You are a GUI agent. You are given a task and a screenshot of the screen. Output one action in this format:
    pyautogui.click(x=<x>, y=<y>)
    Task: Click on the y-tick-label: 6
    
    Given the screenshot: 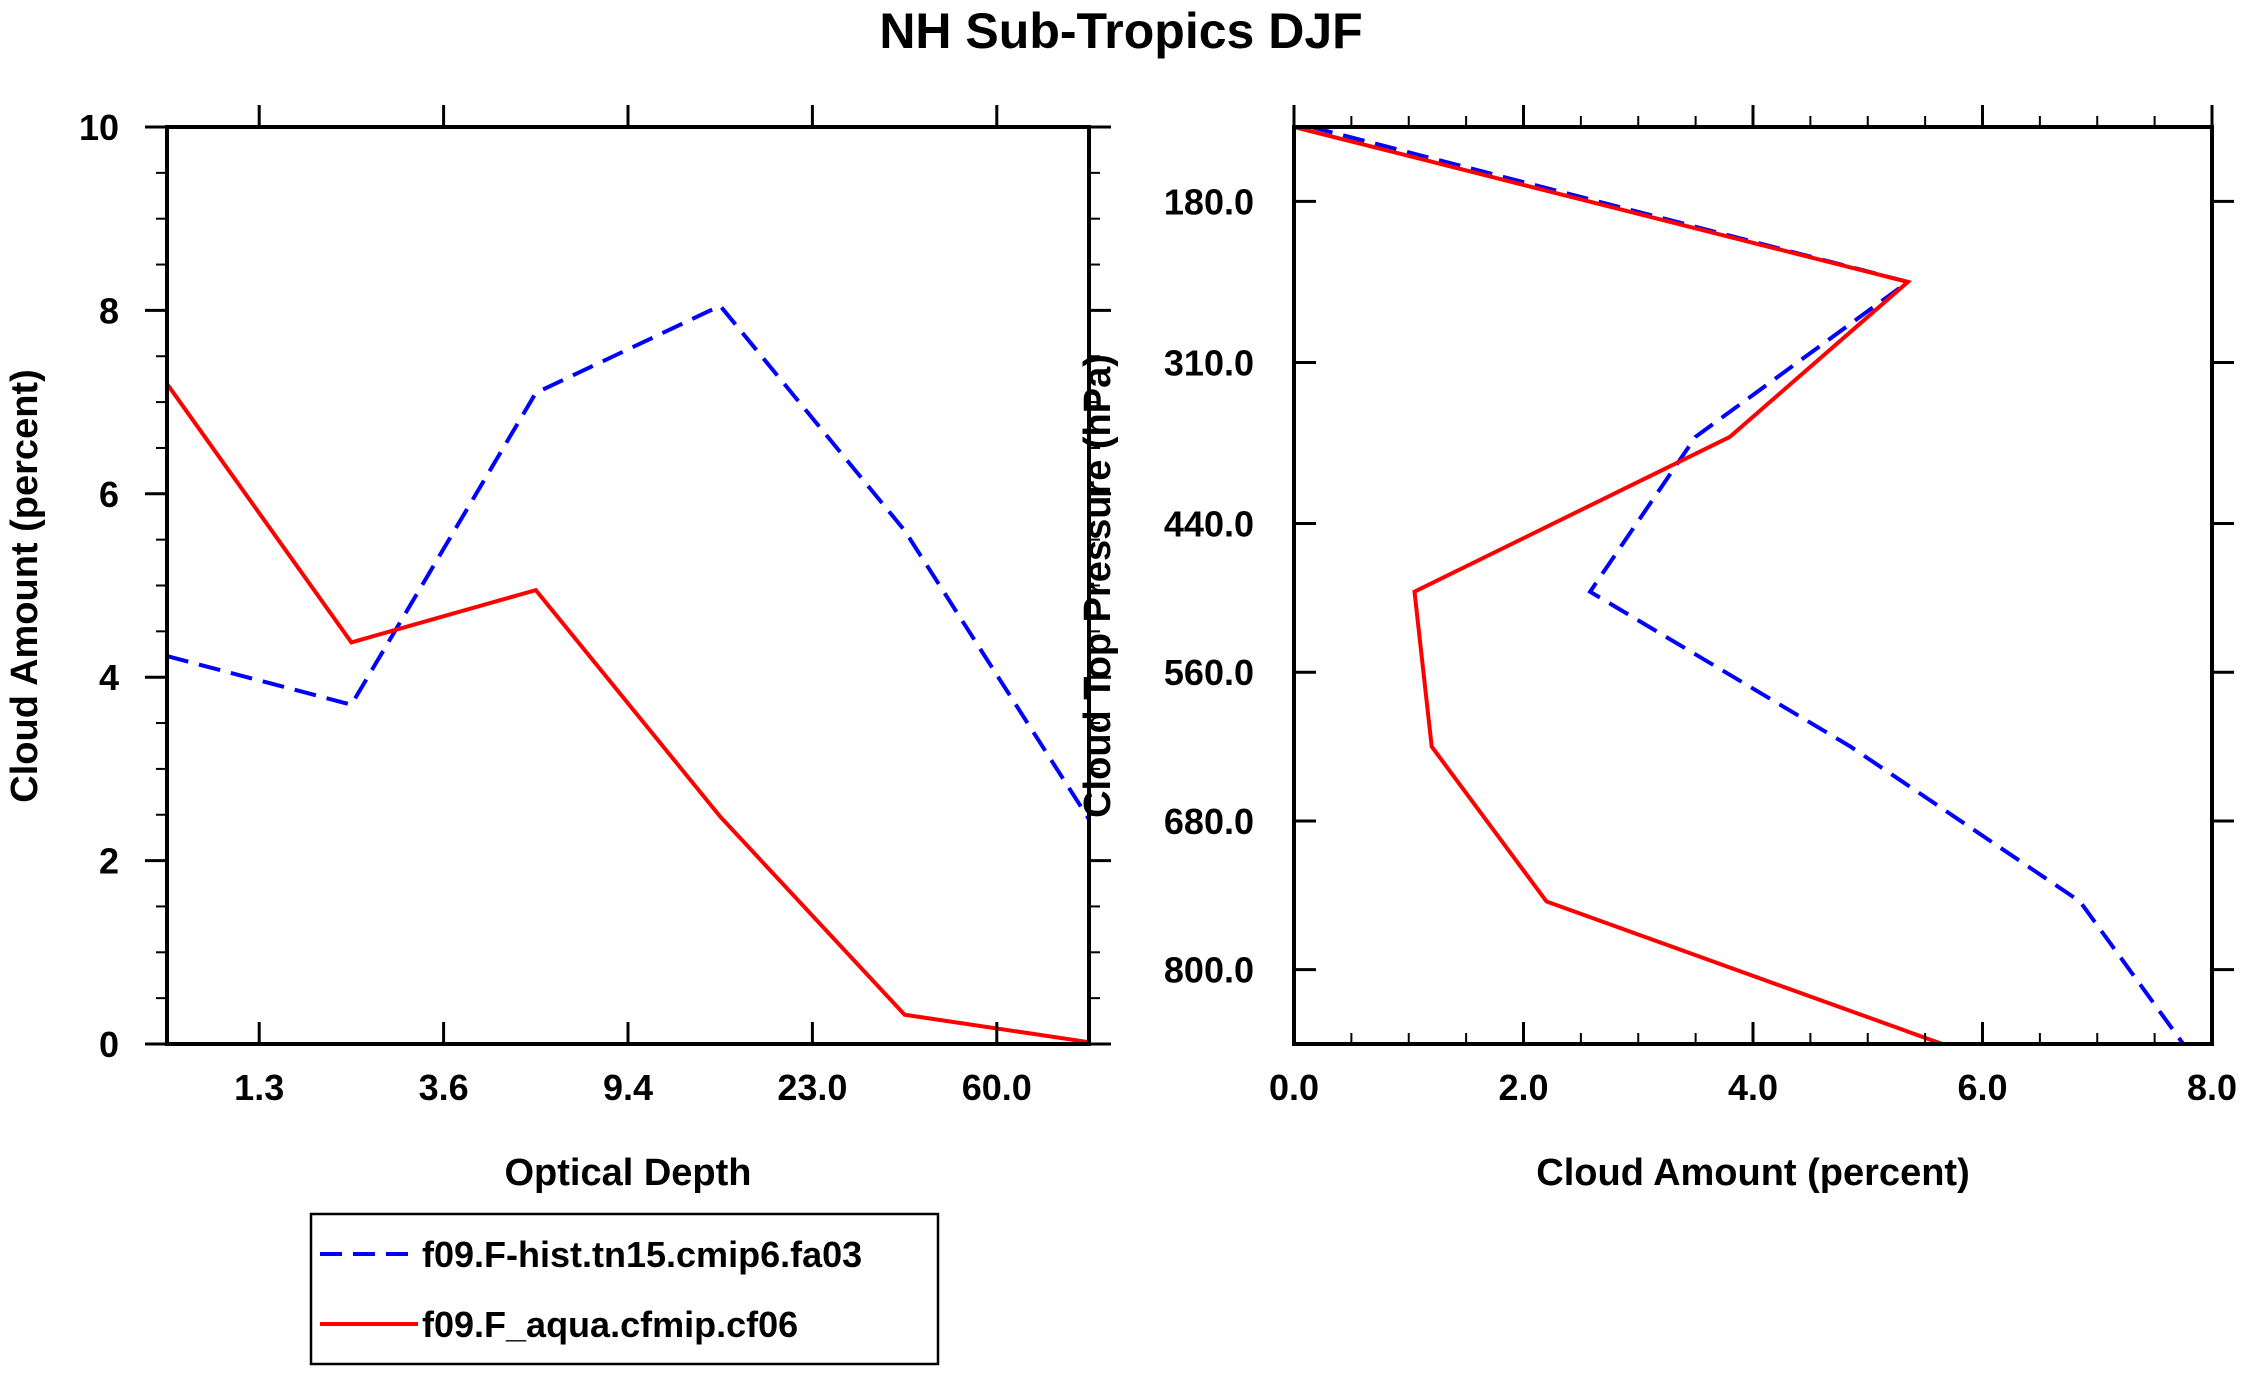 What is the action you would take?
    pyautogui.click(x=109, y=494)
    